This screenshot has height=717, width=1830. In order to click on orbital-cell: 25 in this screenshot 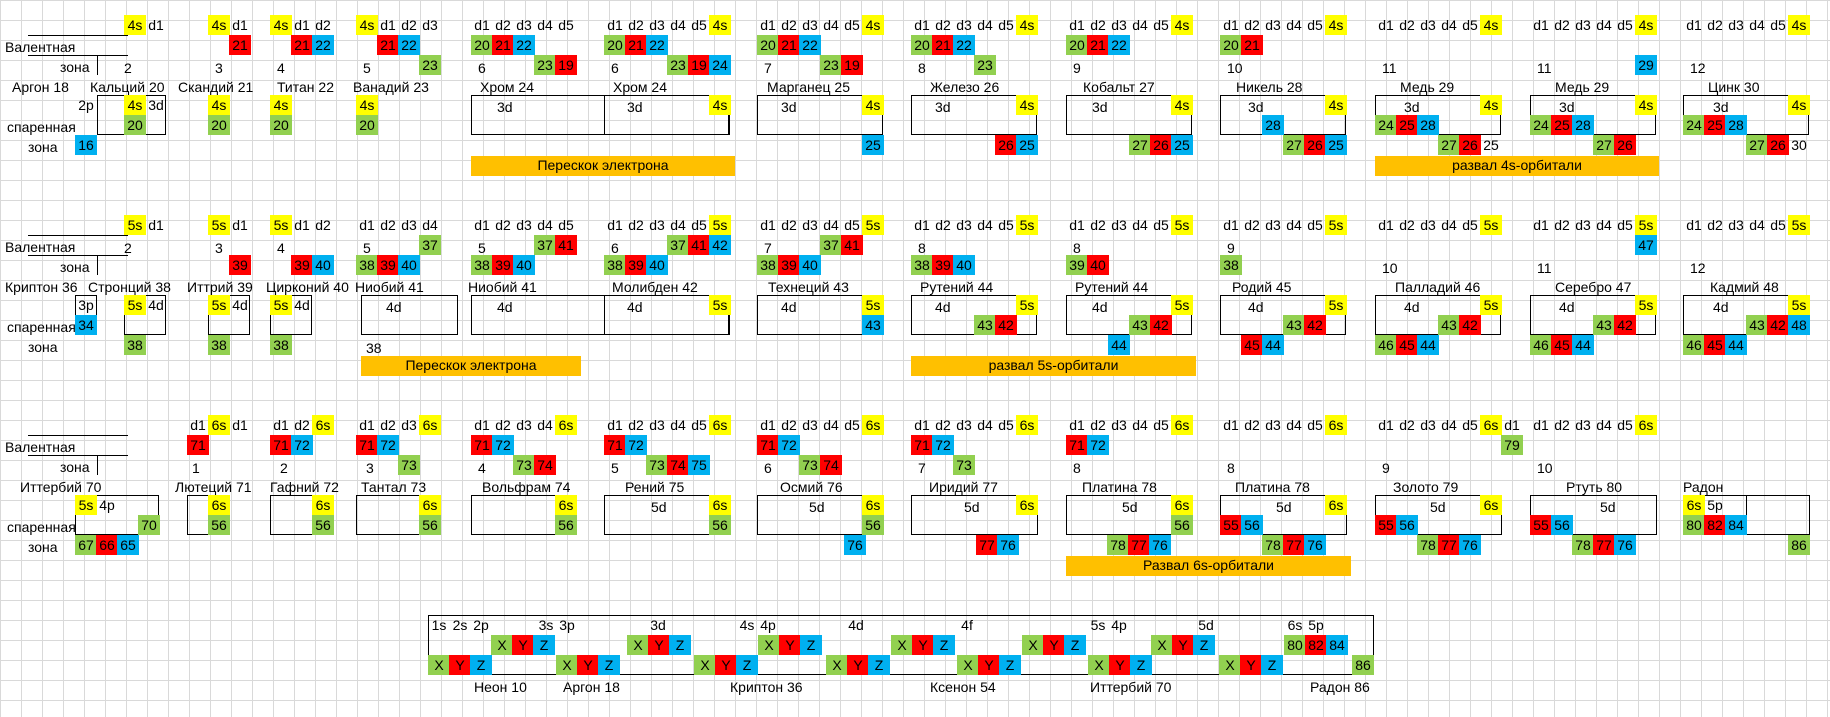, I will do `click(1182, 145)`.